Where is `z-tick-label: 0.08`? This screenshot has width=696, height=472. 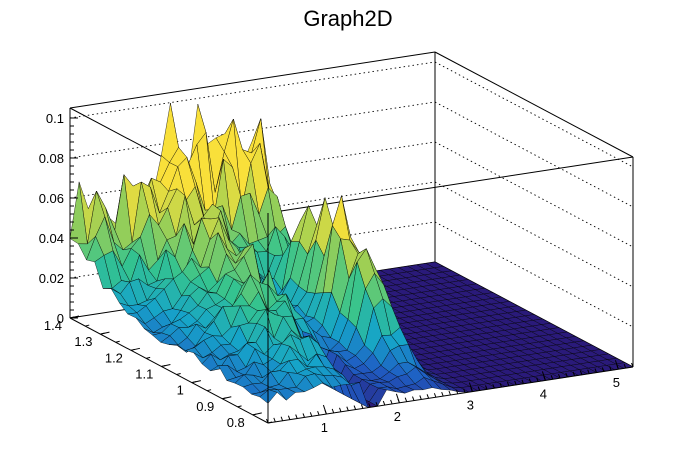 z-tick-label: 0.08 is located at coordinates (51, 158).